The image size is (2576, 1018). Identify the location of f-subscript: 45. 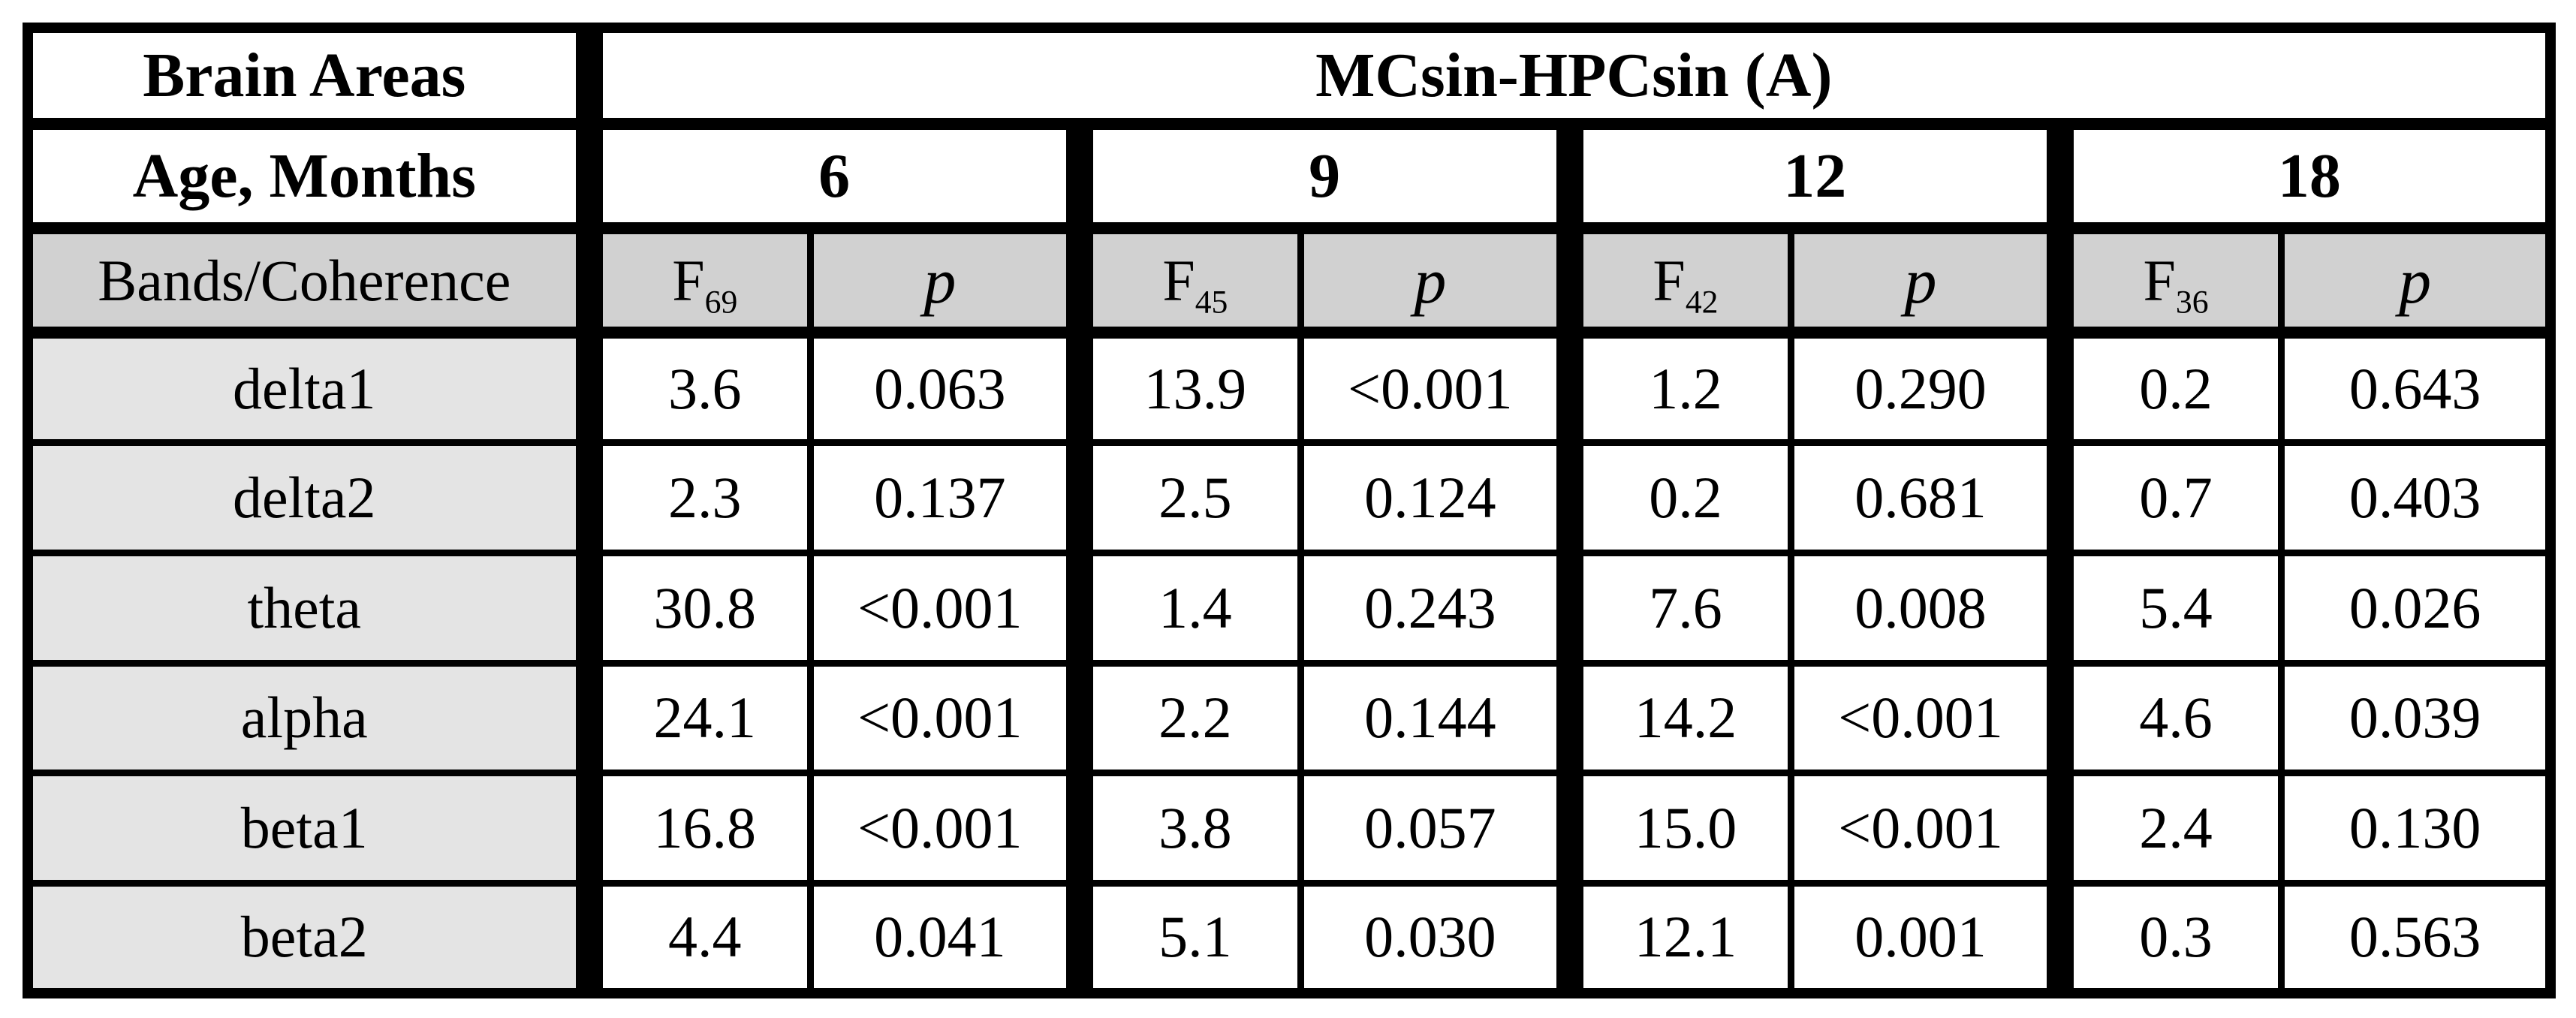
(1211, 302).